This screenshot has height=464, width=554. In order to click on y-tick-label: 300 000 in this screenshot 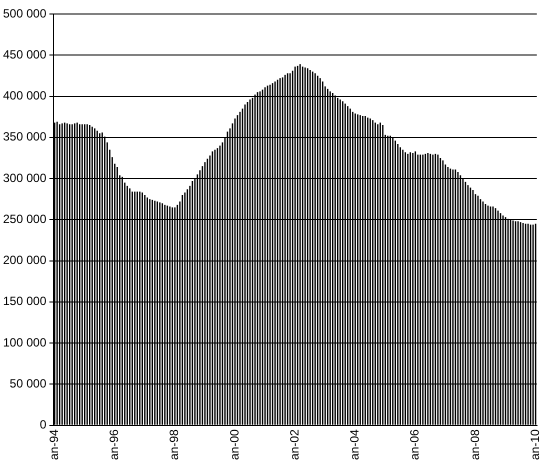, I will do `click(24, 177)`.